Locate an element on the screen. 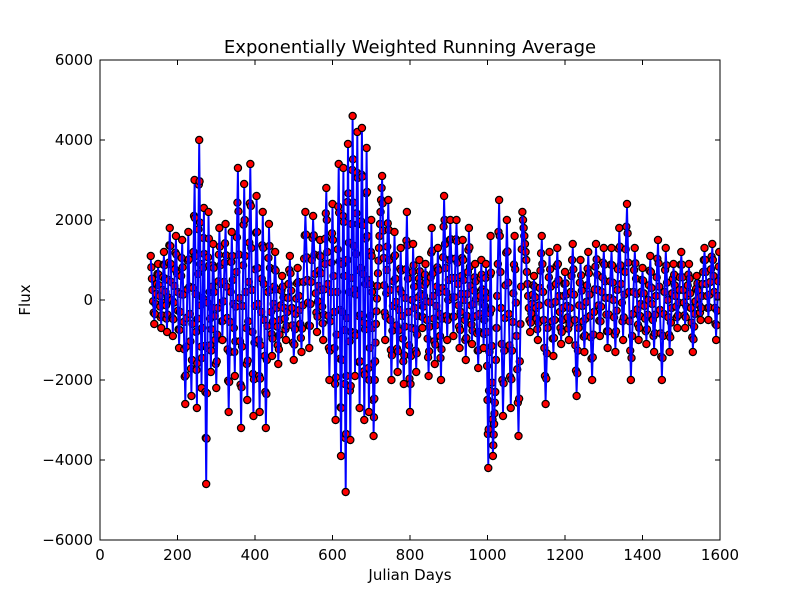 This screenshot has height=600, width=800. x-tick-label: 1000 is located at coordinates (487, 555).